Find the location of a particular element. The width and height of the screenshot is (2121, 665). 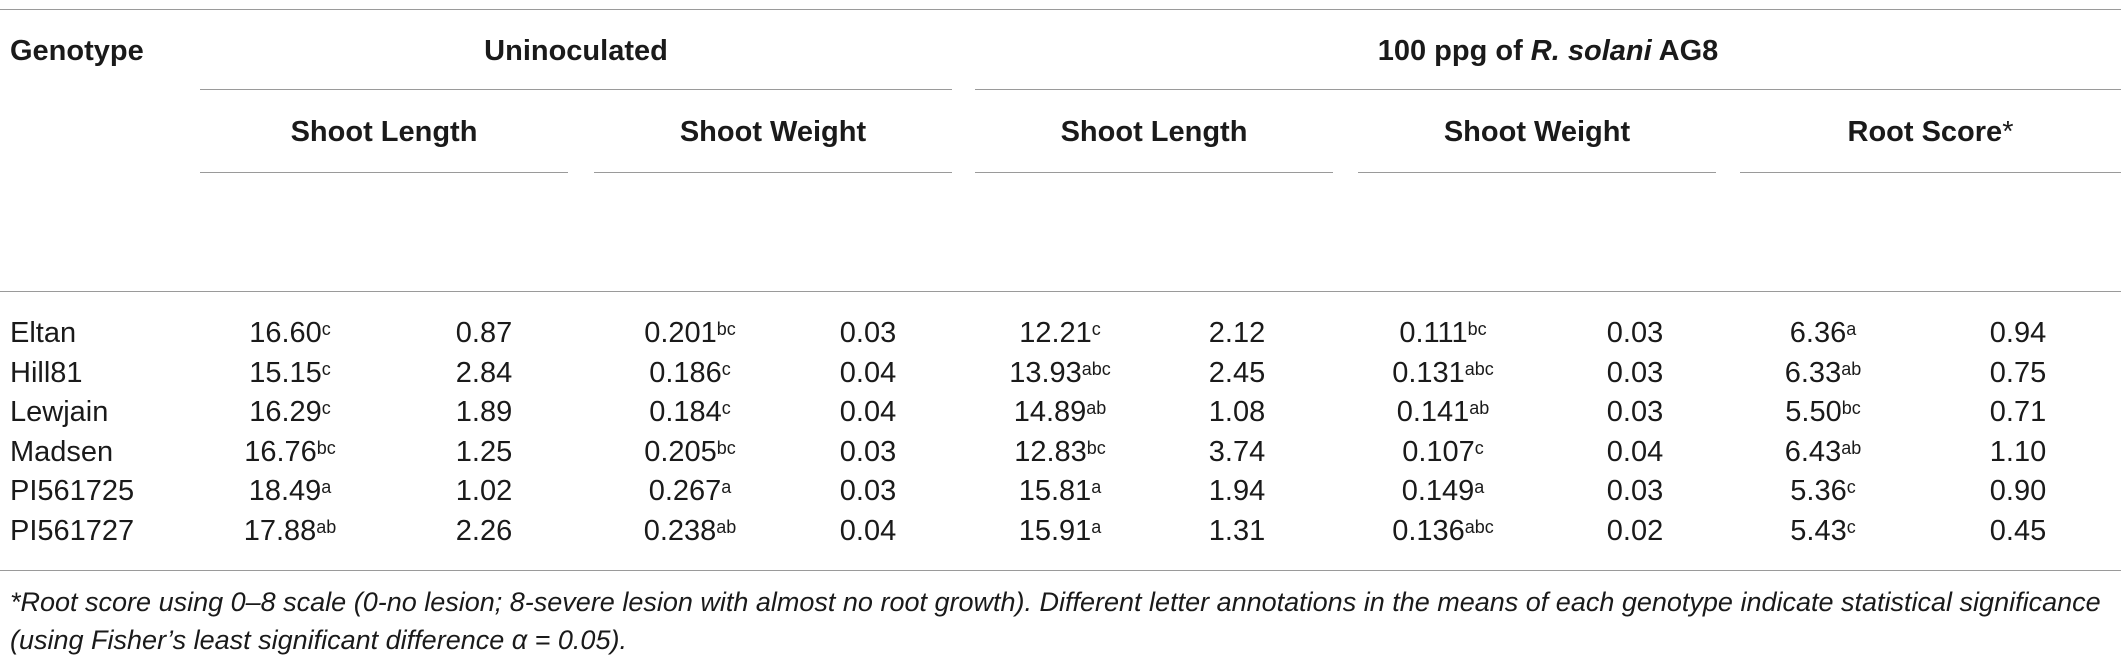

cell-value: 0.107 is located at coordinates (1438, 451).